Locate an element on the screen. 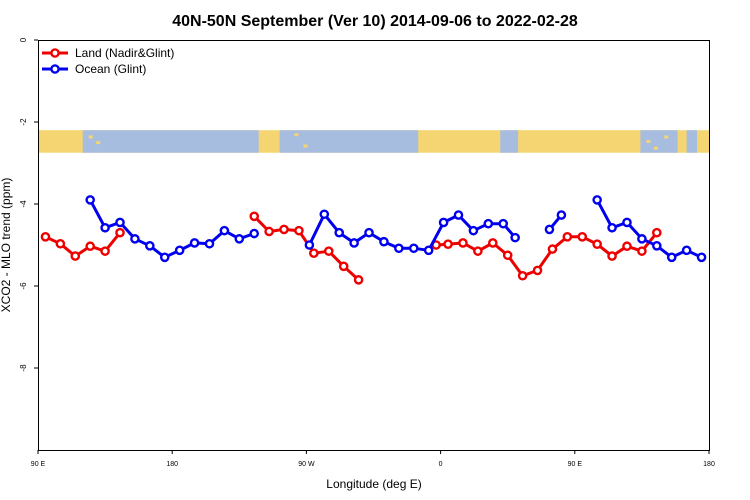 This screenshot has width=750, height=500. y-tick-label: -4 is located at coordinates (23, 204).